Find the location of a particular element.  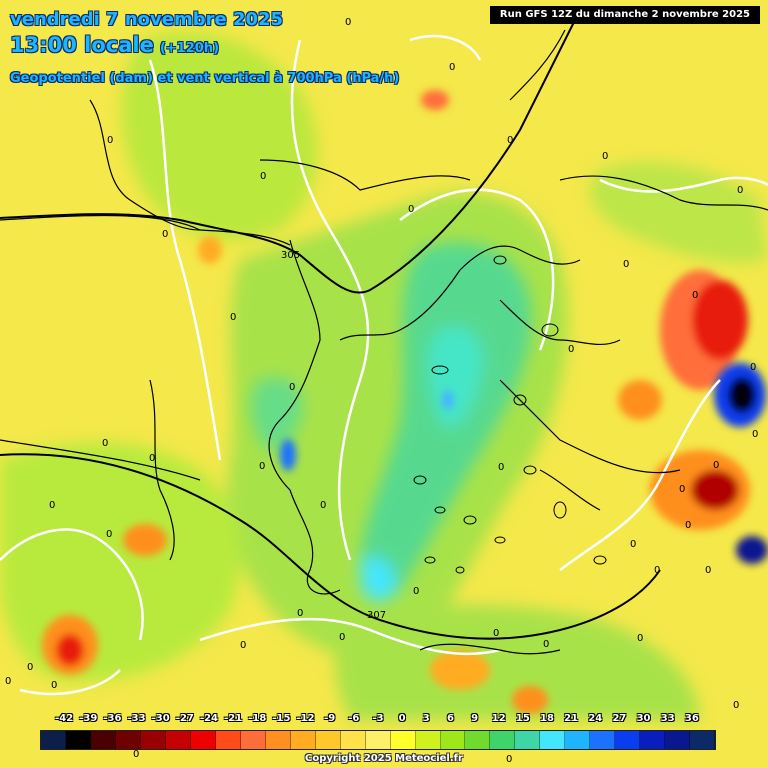

legend-value-label: 0 is located at coordinates (402, 718).